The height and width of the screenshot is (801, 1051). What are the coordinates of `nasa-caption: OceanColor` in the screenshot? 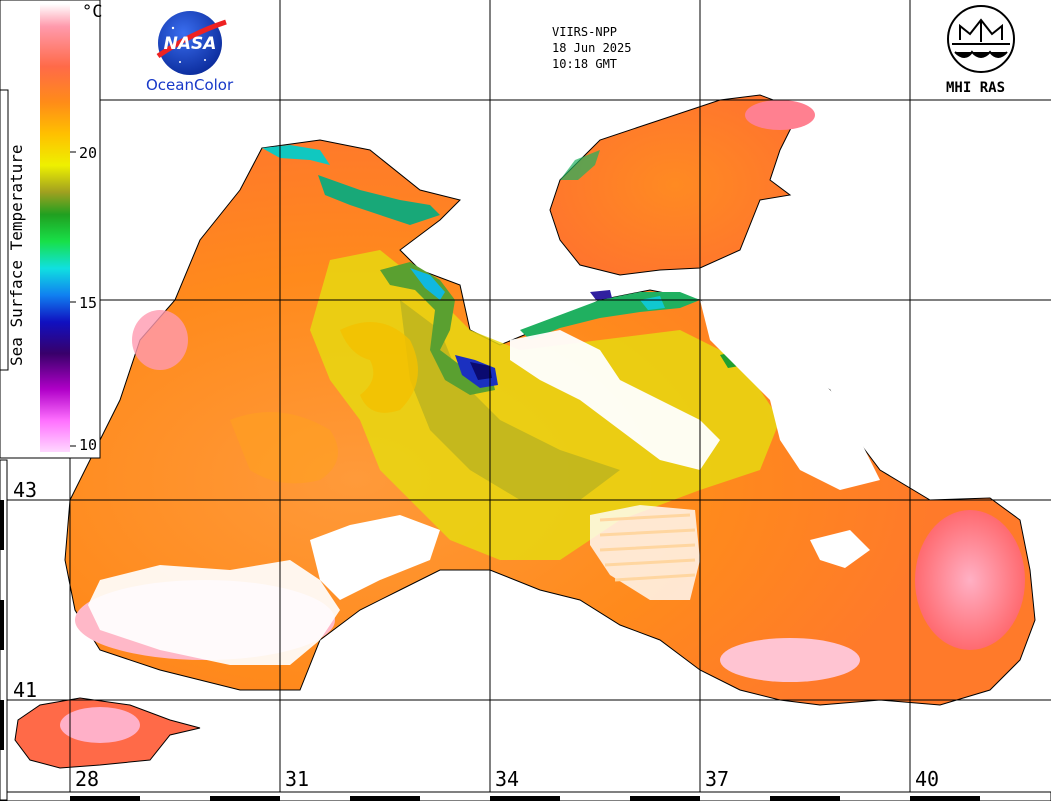 It's located at (190, 85).